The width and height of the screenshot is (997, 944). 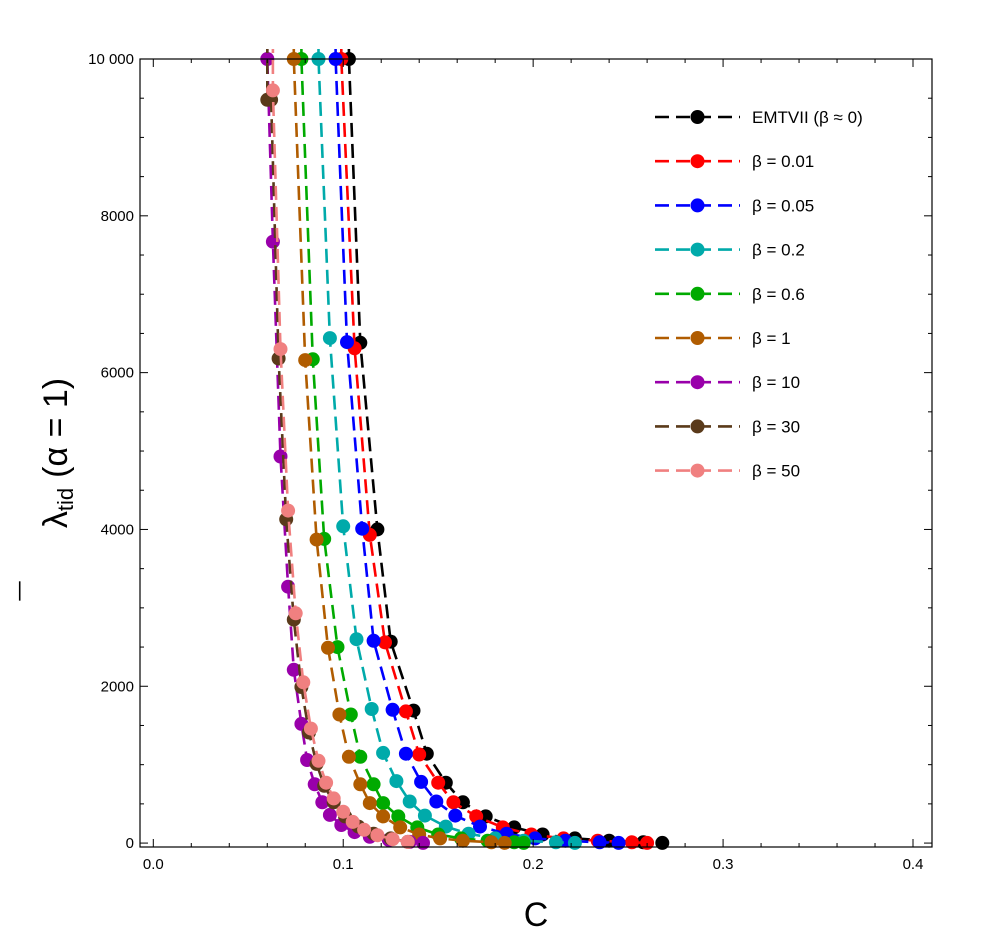 I want to click on legend-label: β = 0.2, so click(x=778, y=250).